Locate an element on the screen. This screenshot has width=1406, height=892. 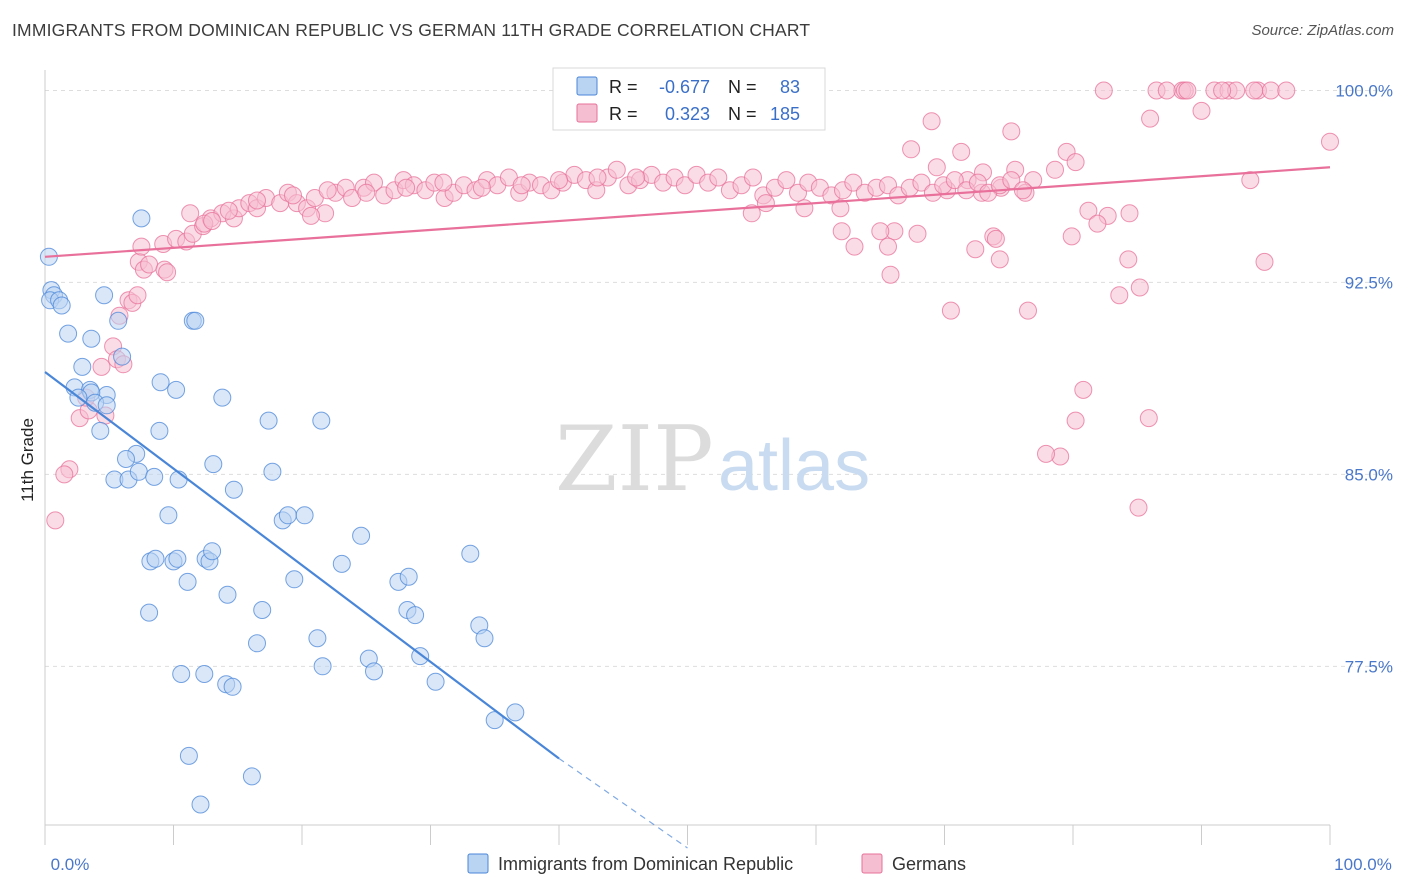
watermark-zip: ZIP is located at coordinates (634, 459).